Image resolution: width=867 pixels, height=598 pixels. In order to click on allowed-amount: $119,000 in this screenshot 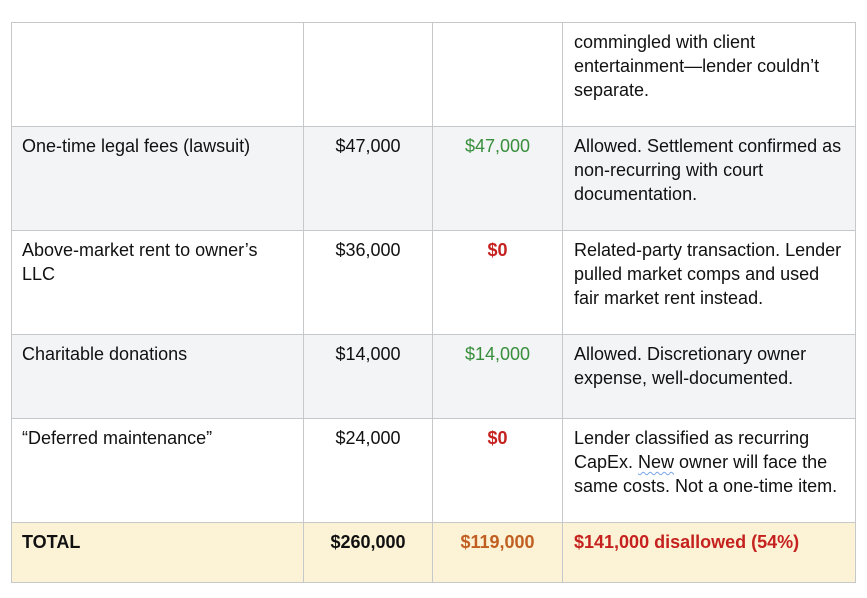, I will do `click(497, 542)`.